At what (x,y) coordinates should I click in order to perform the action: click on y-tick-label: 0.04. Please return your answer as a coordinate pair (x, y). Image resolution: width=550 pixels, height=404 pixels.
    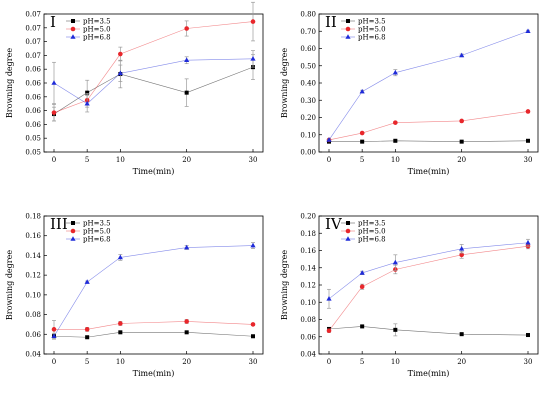
    Looking at the image, I should click on (308, 355).